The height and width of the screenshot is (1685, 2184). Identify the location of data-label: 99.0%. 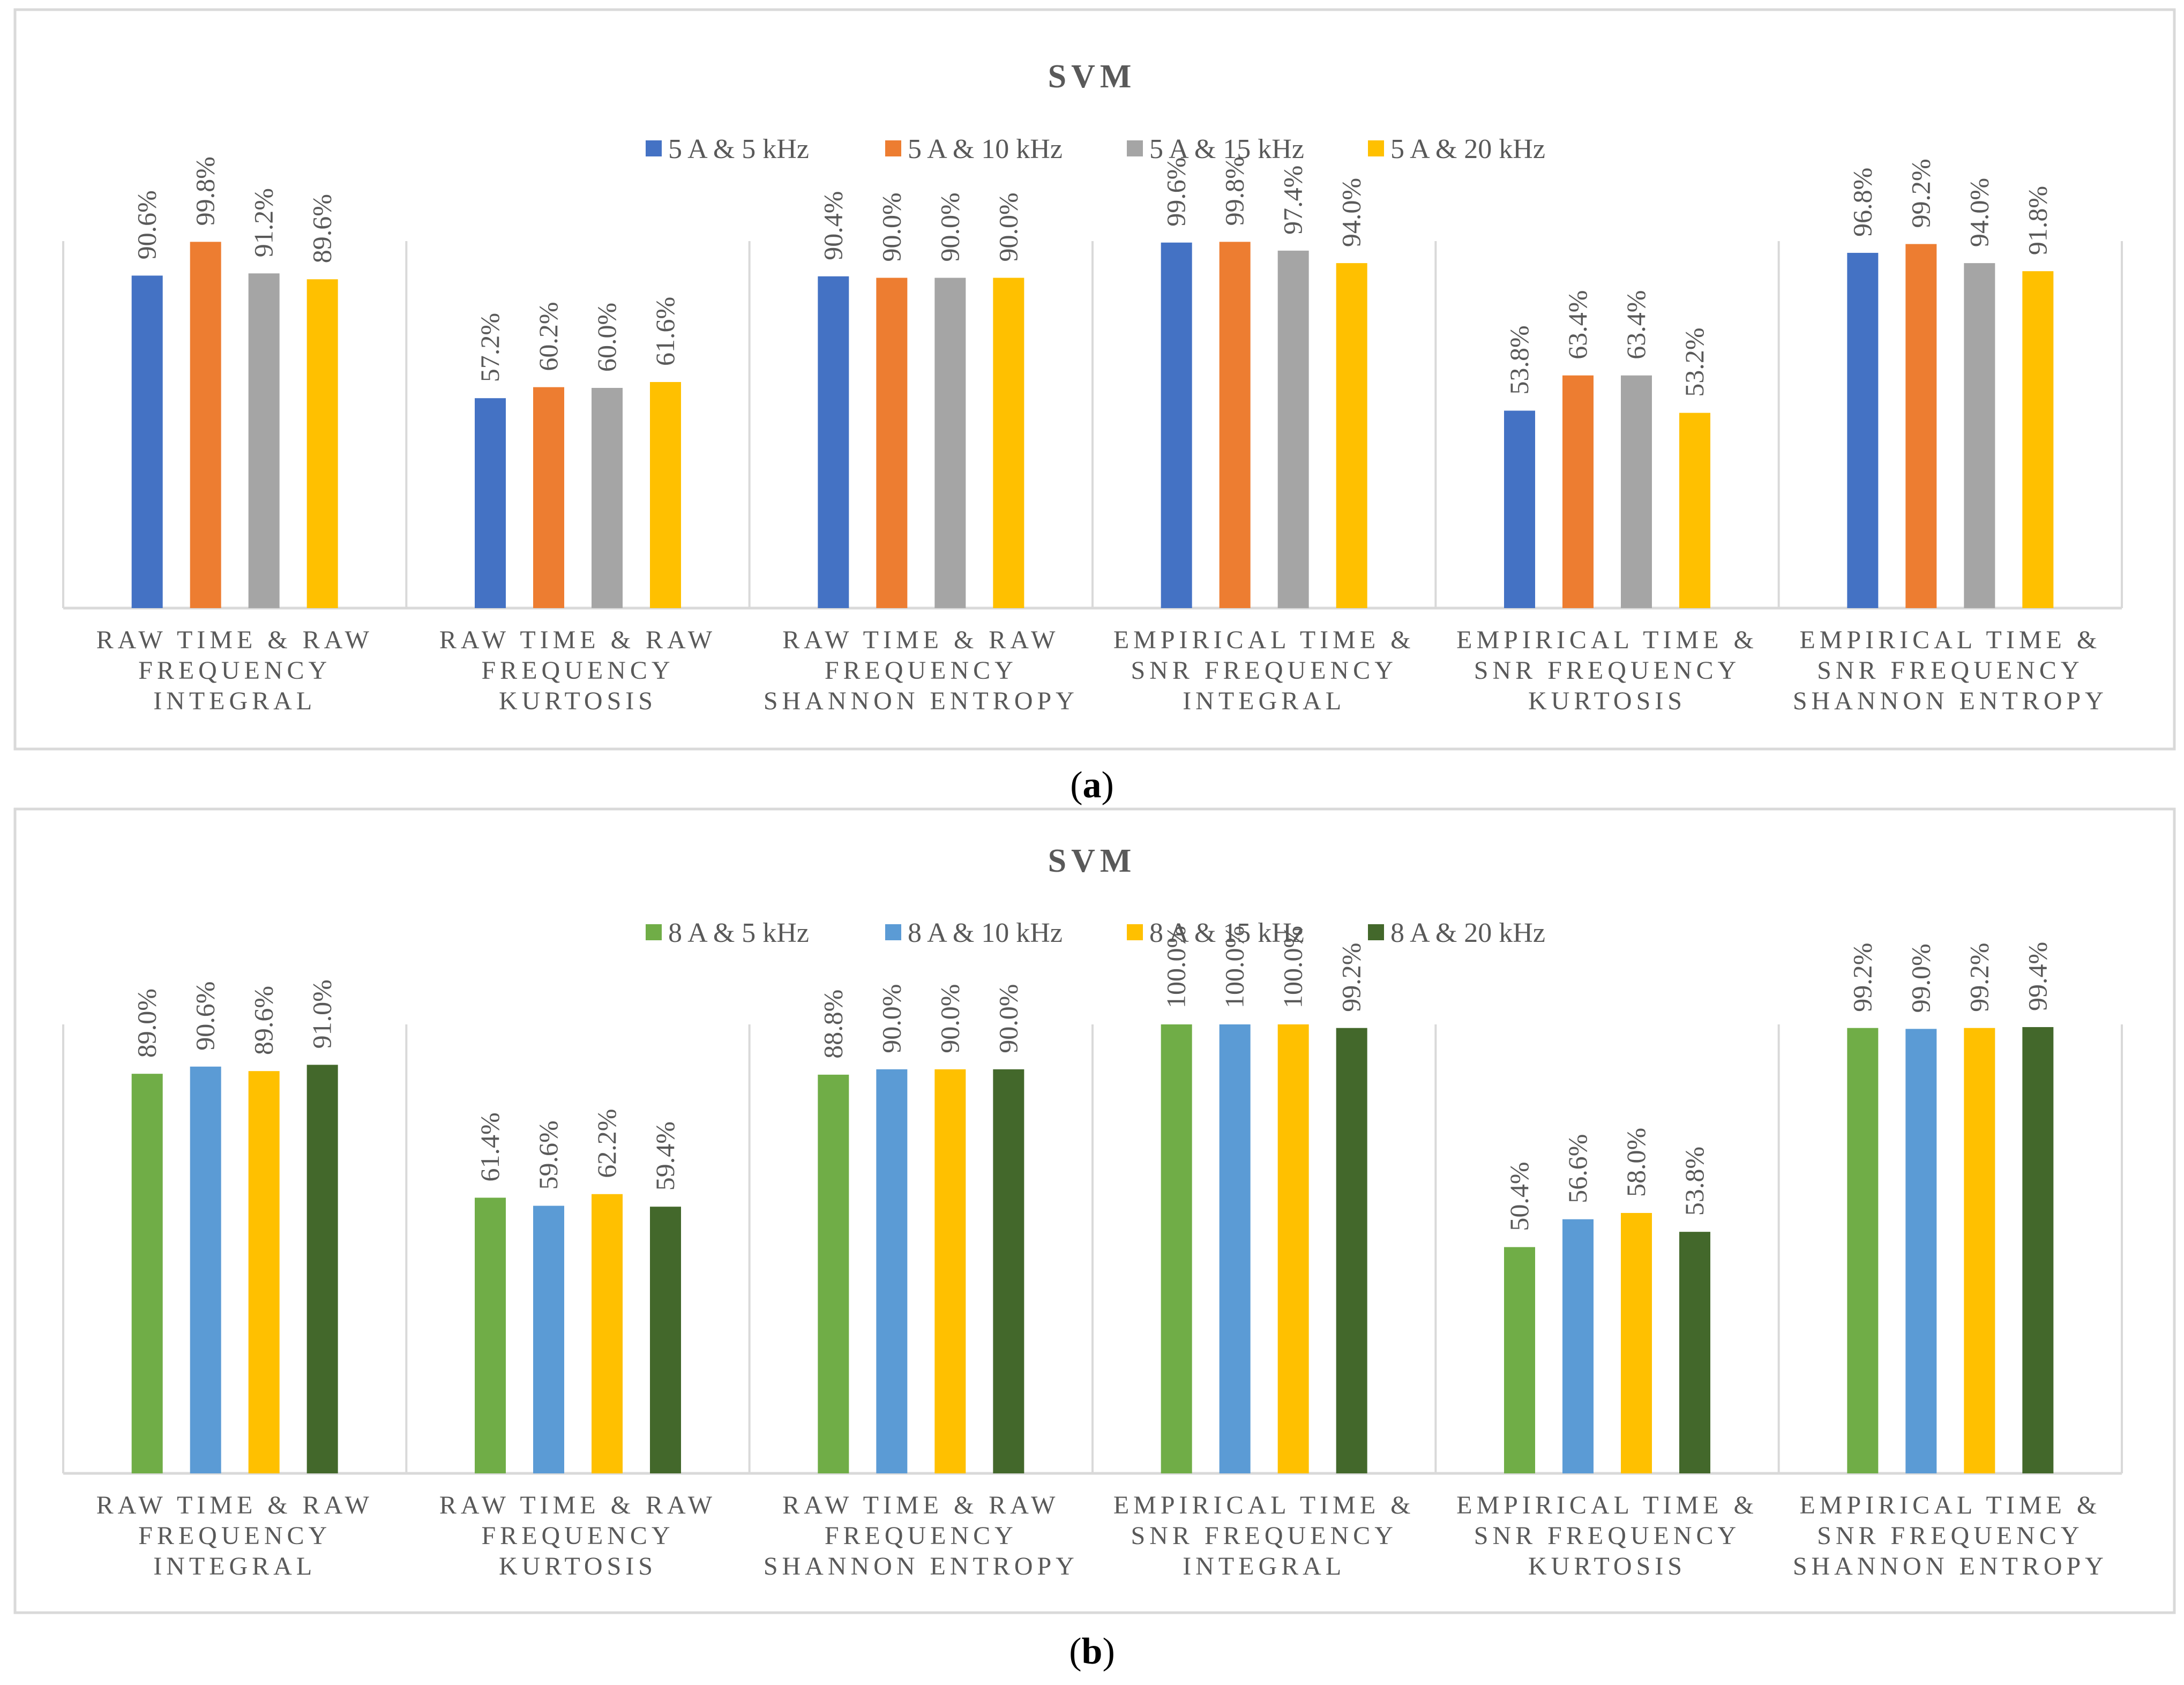
(1920, 978).